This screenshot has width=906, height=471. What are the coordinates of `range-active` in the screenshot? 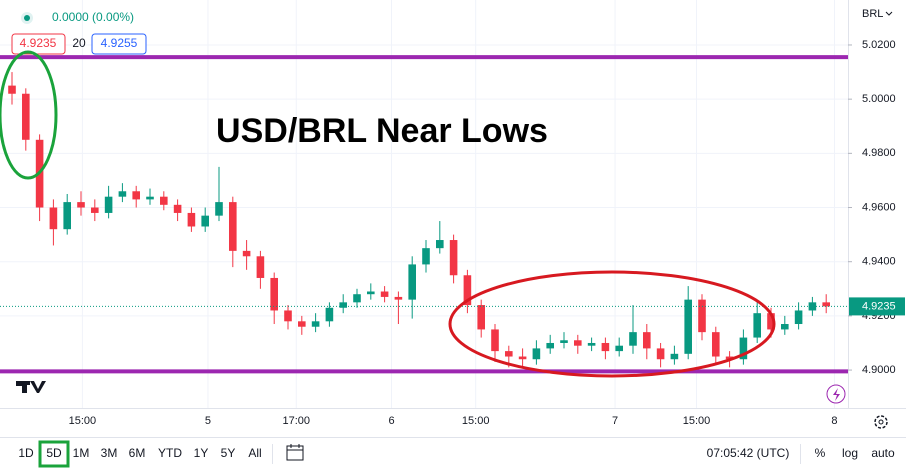 It's located at (54, 454).